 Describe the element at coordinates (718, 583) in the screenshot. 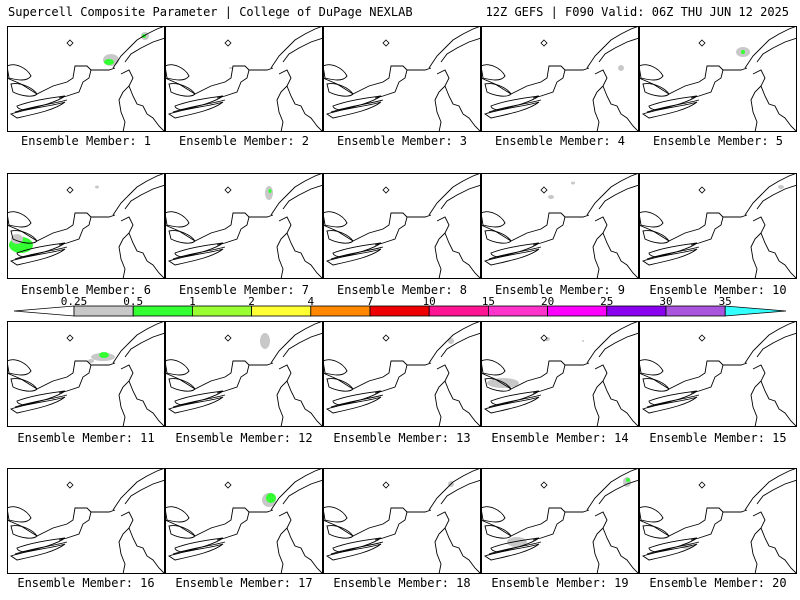

I see `member-label: Ensemble Member: 20` at that location.